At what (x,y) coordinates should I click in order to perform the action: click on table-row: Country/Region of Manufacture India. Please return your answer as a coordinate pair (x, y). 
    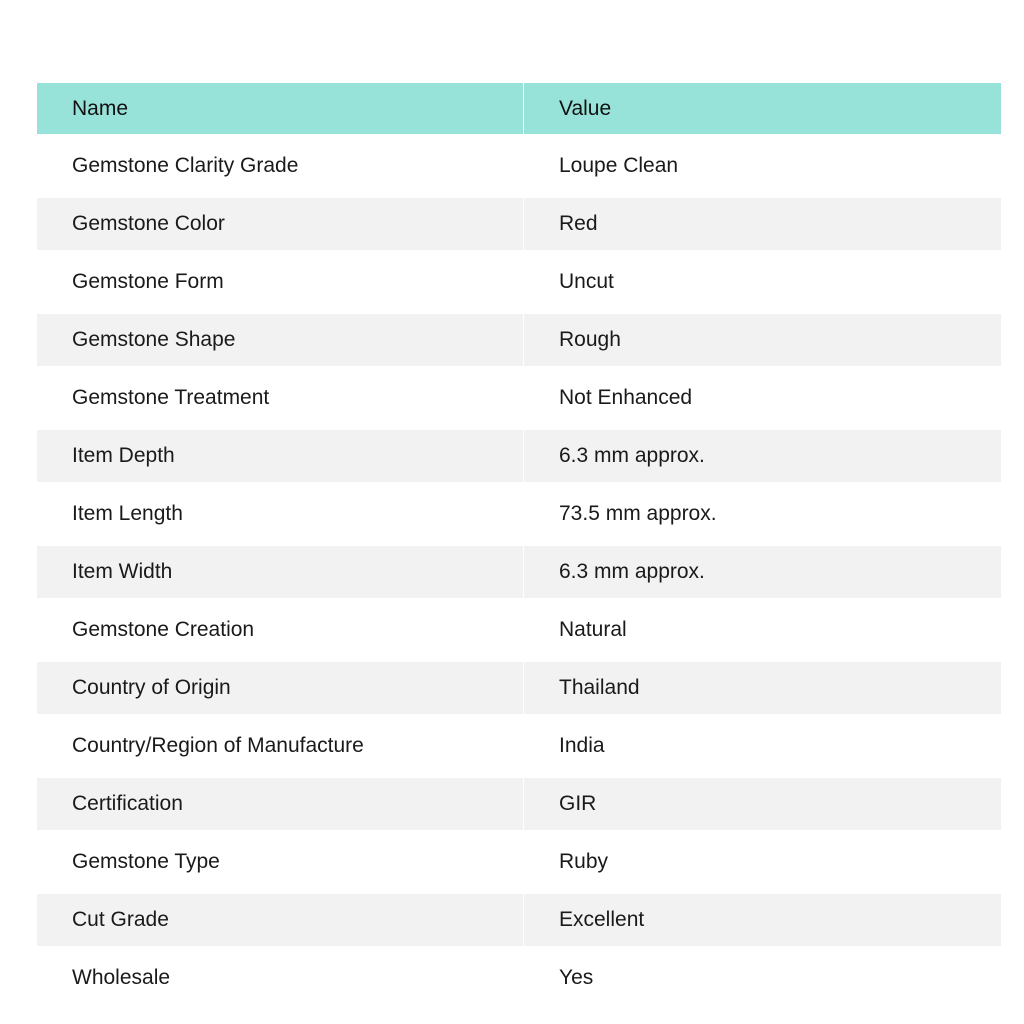
    Looking at the image, I should click on (519, 743).